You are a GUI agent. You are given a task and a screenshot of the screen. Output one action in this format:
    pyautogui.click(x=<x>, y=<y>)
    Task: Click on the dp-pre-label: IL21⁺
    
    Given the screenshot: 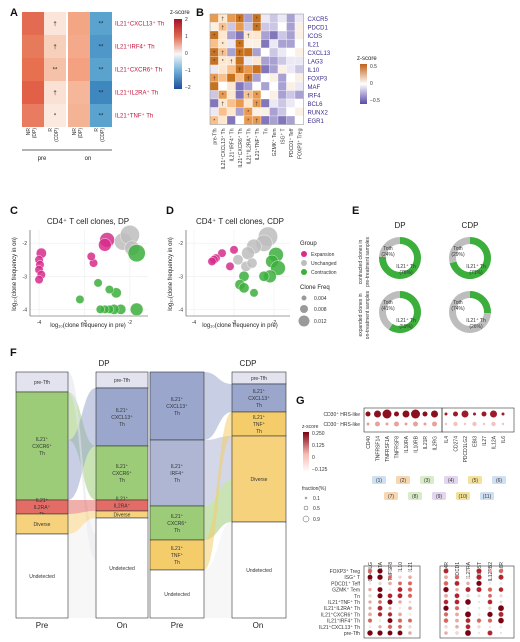 What is the action you would take?
    pyautogui.click(x=42, y=440)
    